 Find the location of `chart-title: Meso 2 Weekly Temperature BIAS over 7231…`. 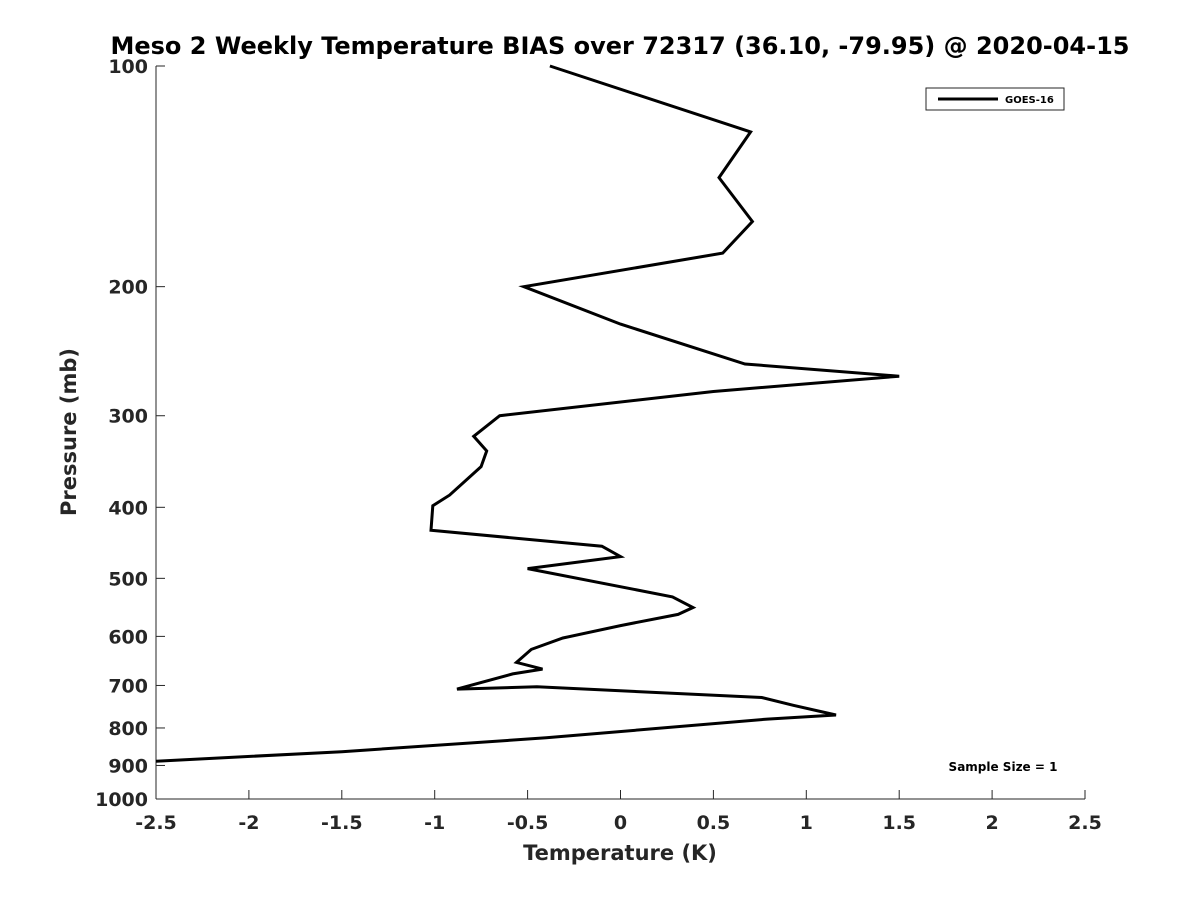

chart-title: Meso 2 Weekly Temperature BIAS over 7231… is located at coordinates (619, 46).